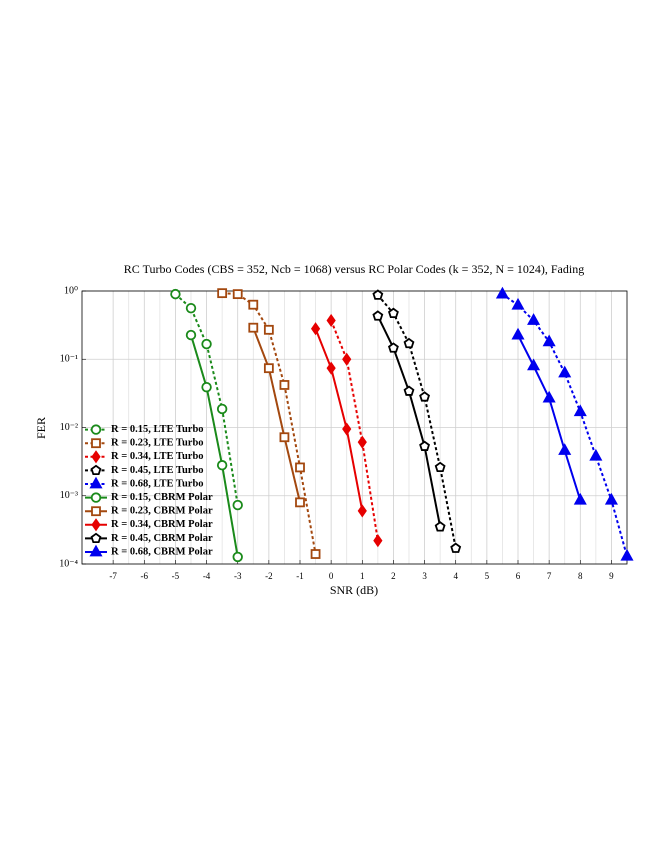 Image resolution: width=664 pixels, height=860 pixels. I want to click on x-tick-label: 0, so click(331, 576).